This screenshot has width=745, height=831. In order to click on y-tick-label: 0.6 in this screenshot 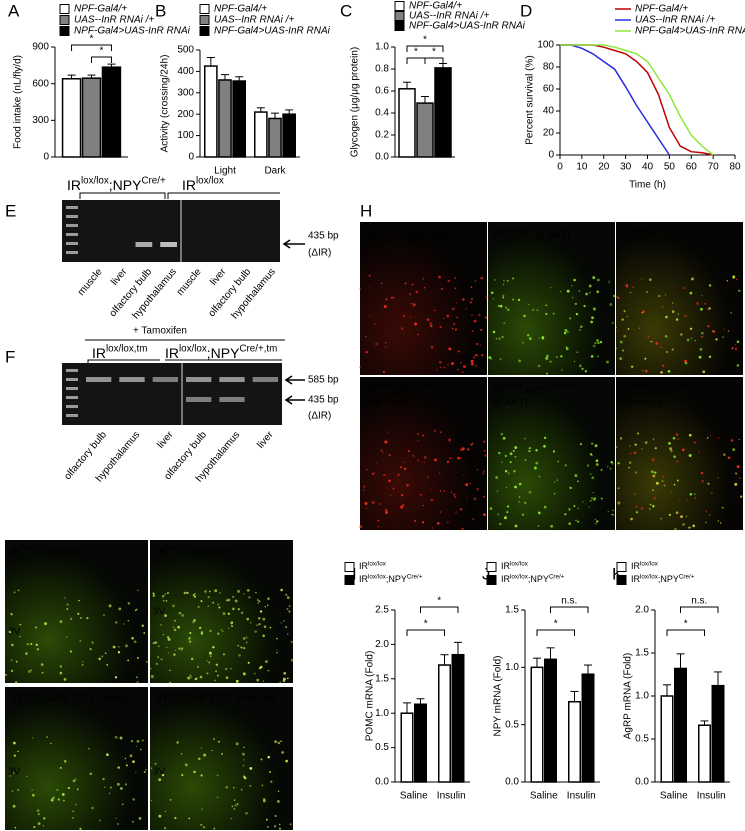, I will do `click(382, 91)`.